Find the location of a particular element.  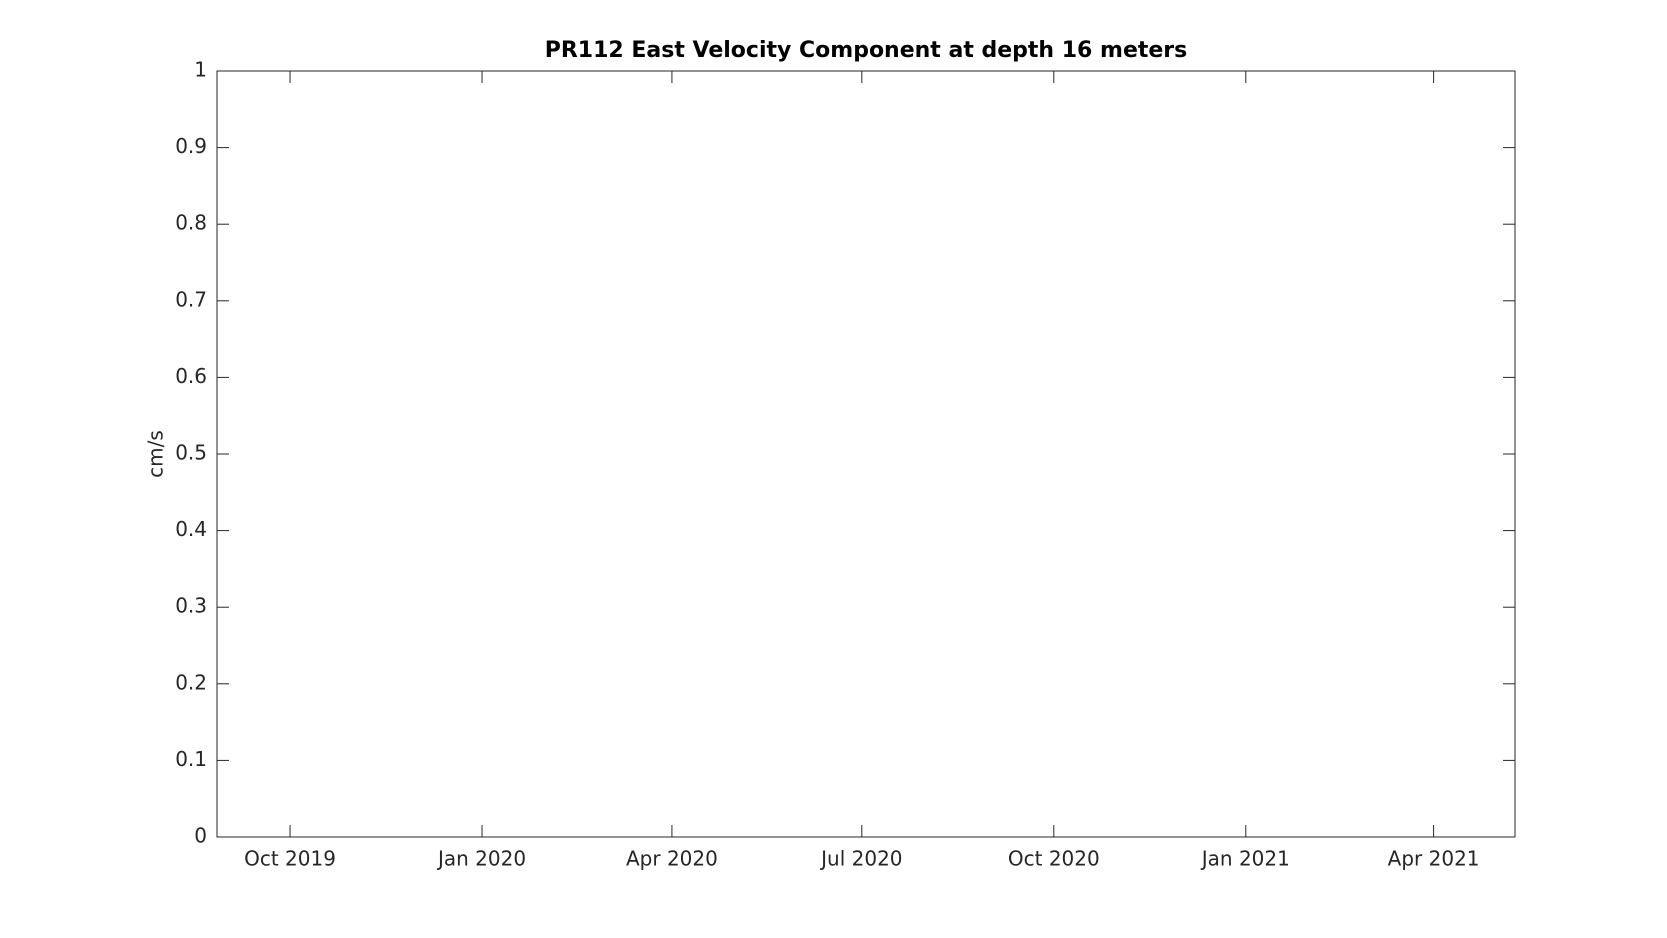

y-tick-label: 0.7 is located at coordinates (191, 299).